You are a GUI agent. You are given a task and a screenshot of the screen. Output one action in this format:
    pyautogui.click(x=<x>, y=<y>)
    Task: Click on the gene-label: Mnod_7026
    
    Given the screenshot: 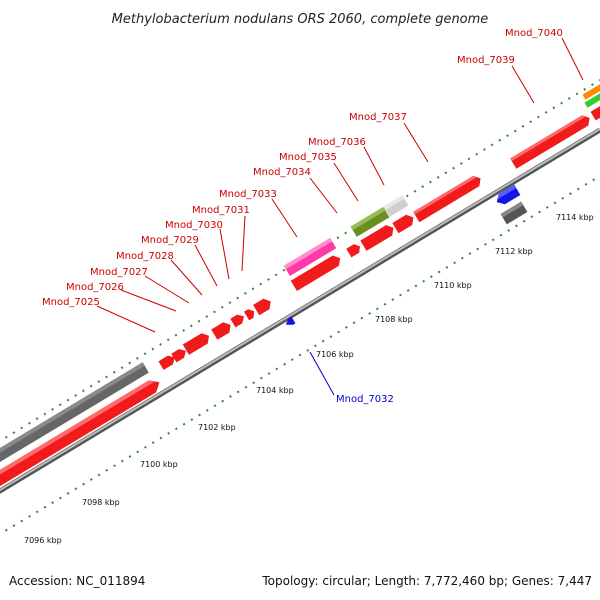 What is the action you would take?
    pyautogui.click(x=95, y=287)
    